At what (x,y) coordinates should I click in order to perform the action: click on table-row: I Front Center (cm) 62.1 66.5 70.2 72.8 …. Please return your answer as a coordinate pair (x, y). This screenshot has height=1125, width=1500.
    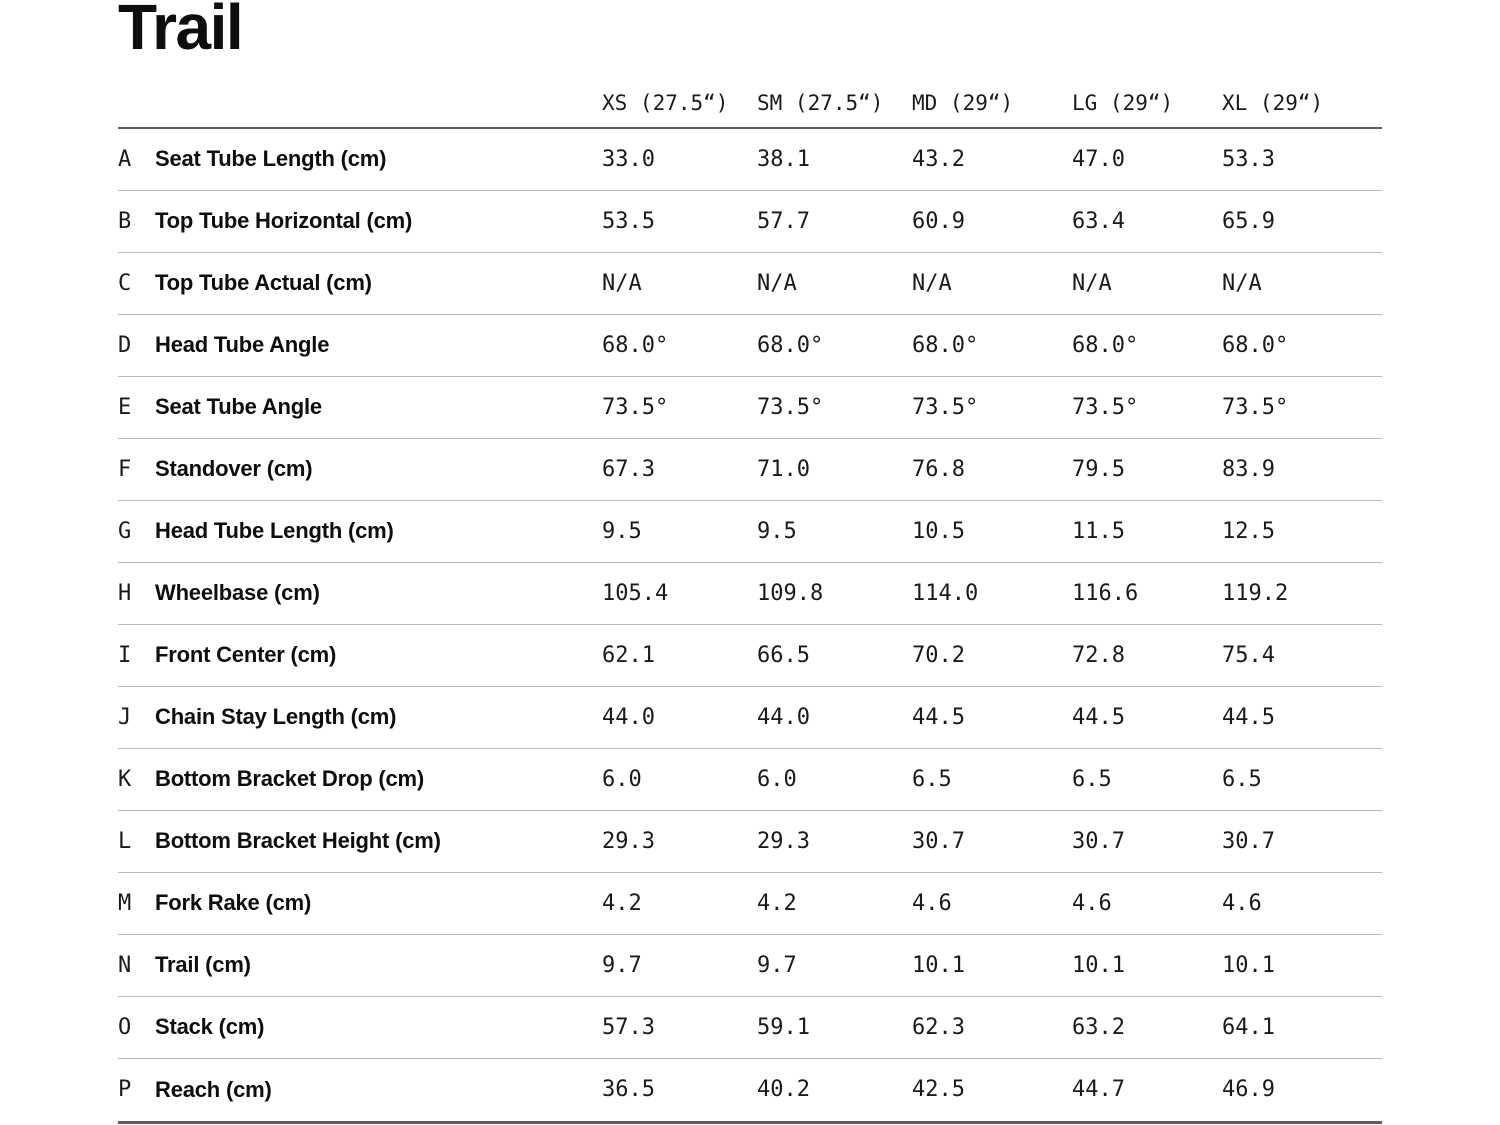
    Looking at the image, I should click on (750, 656).